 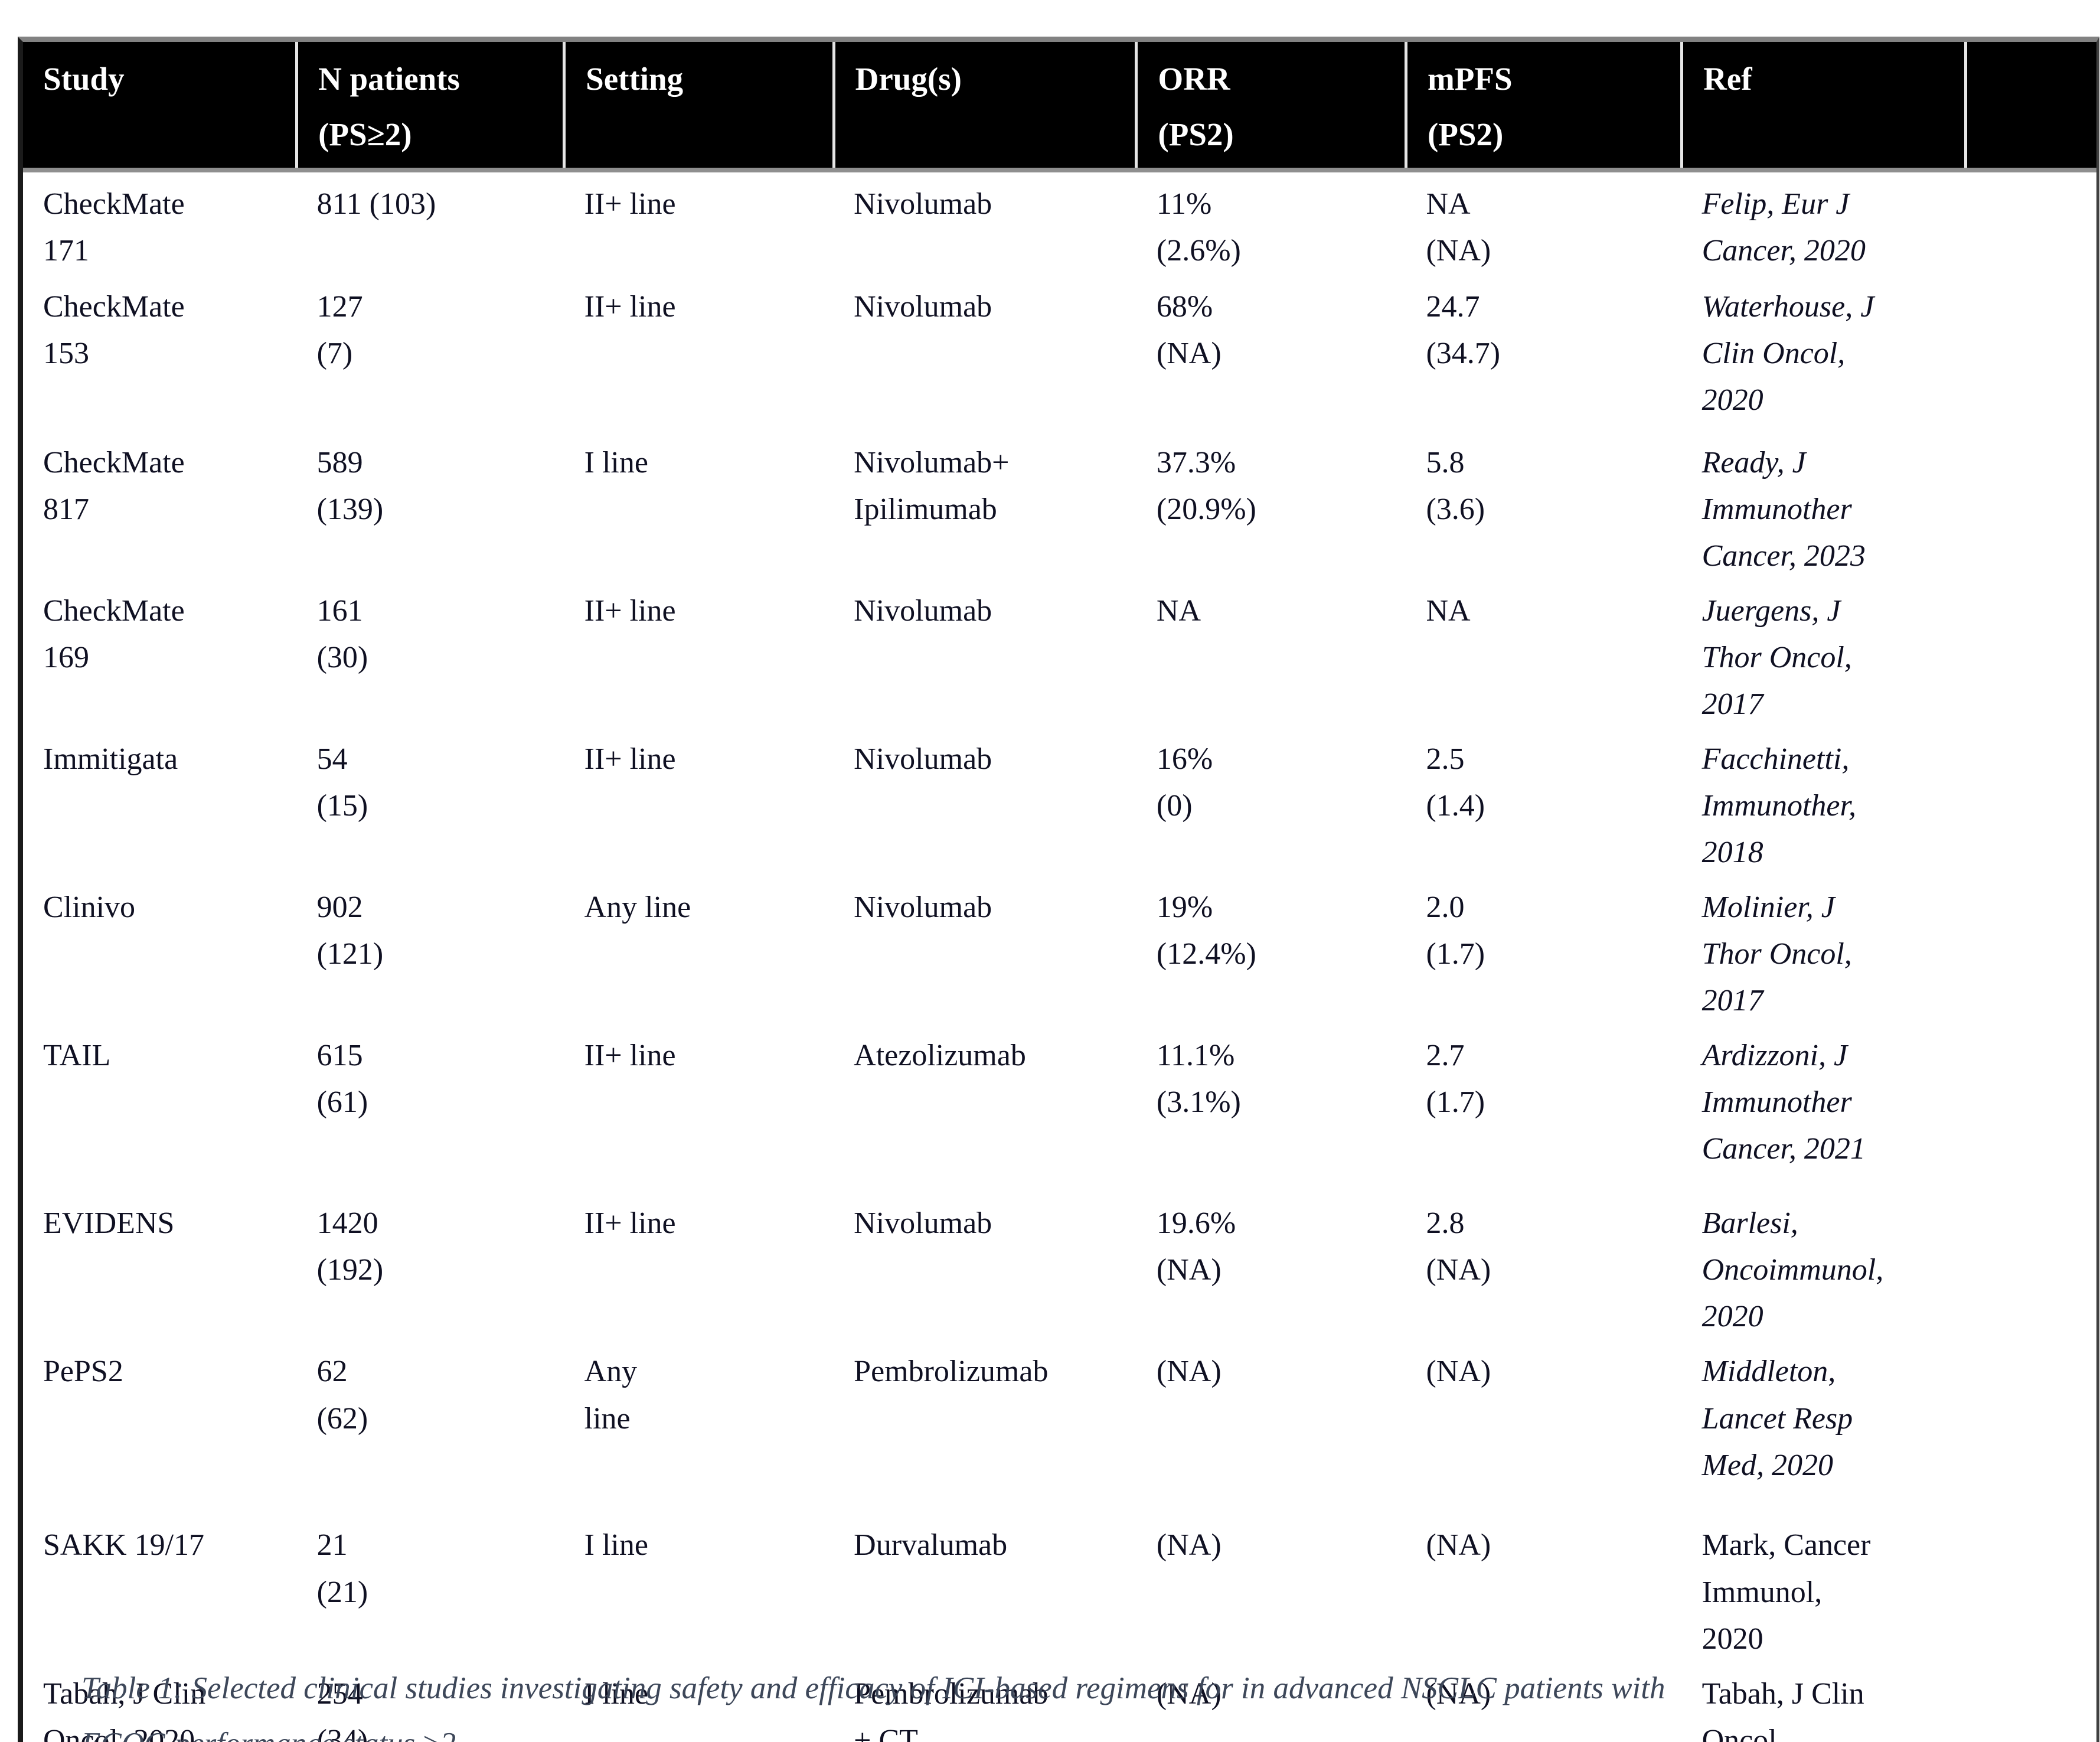 I want to click on caption-line-2: ECOG performance status ≥2, so click(x=1043, y=1729).